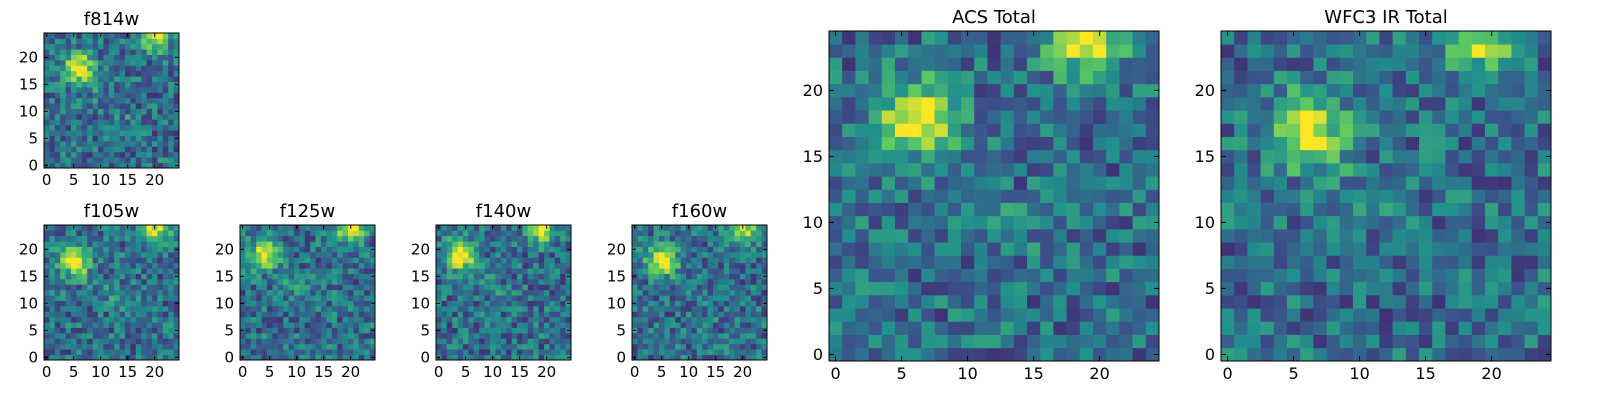 The height and width of the screenshot is (400, 1600). Describe the element at coordinates (1359, 373) in the screenshot. I see `x-tick-label: 10` at that location.